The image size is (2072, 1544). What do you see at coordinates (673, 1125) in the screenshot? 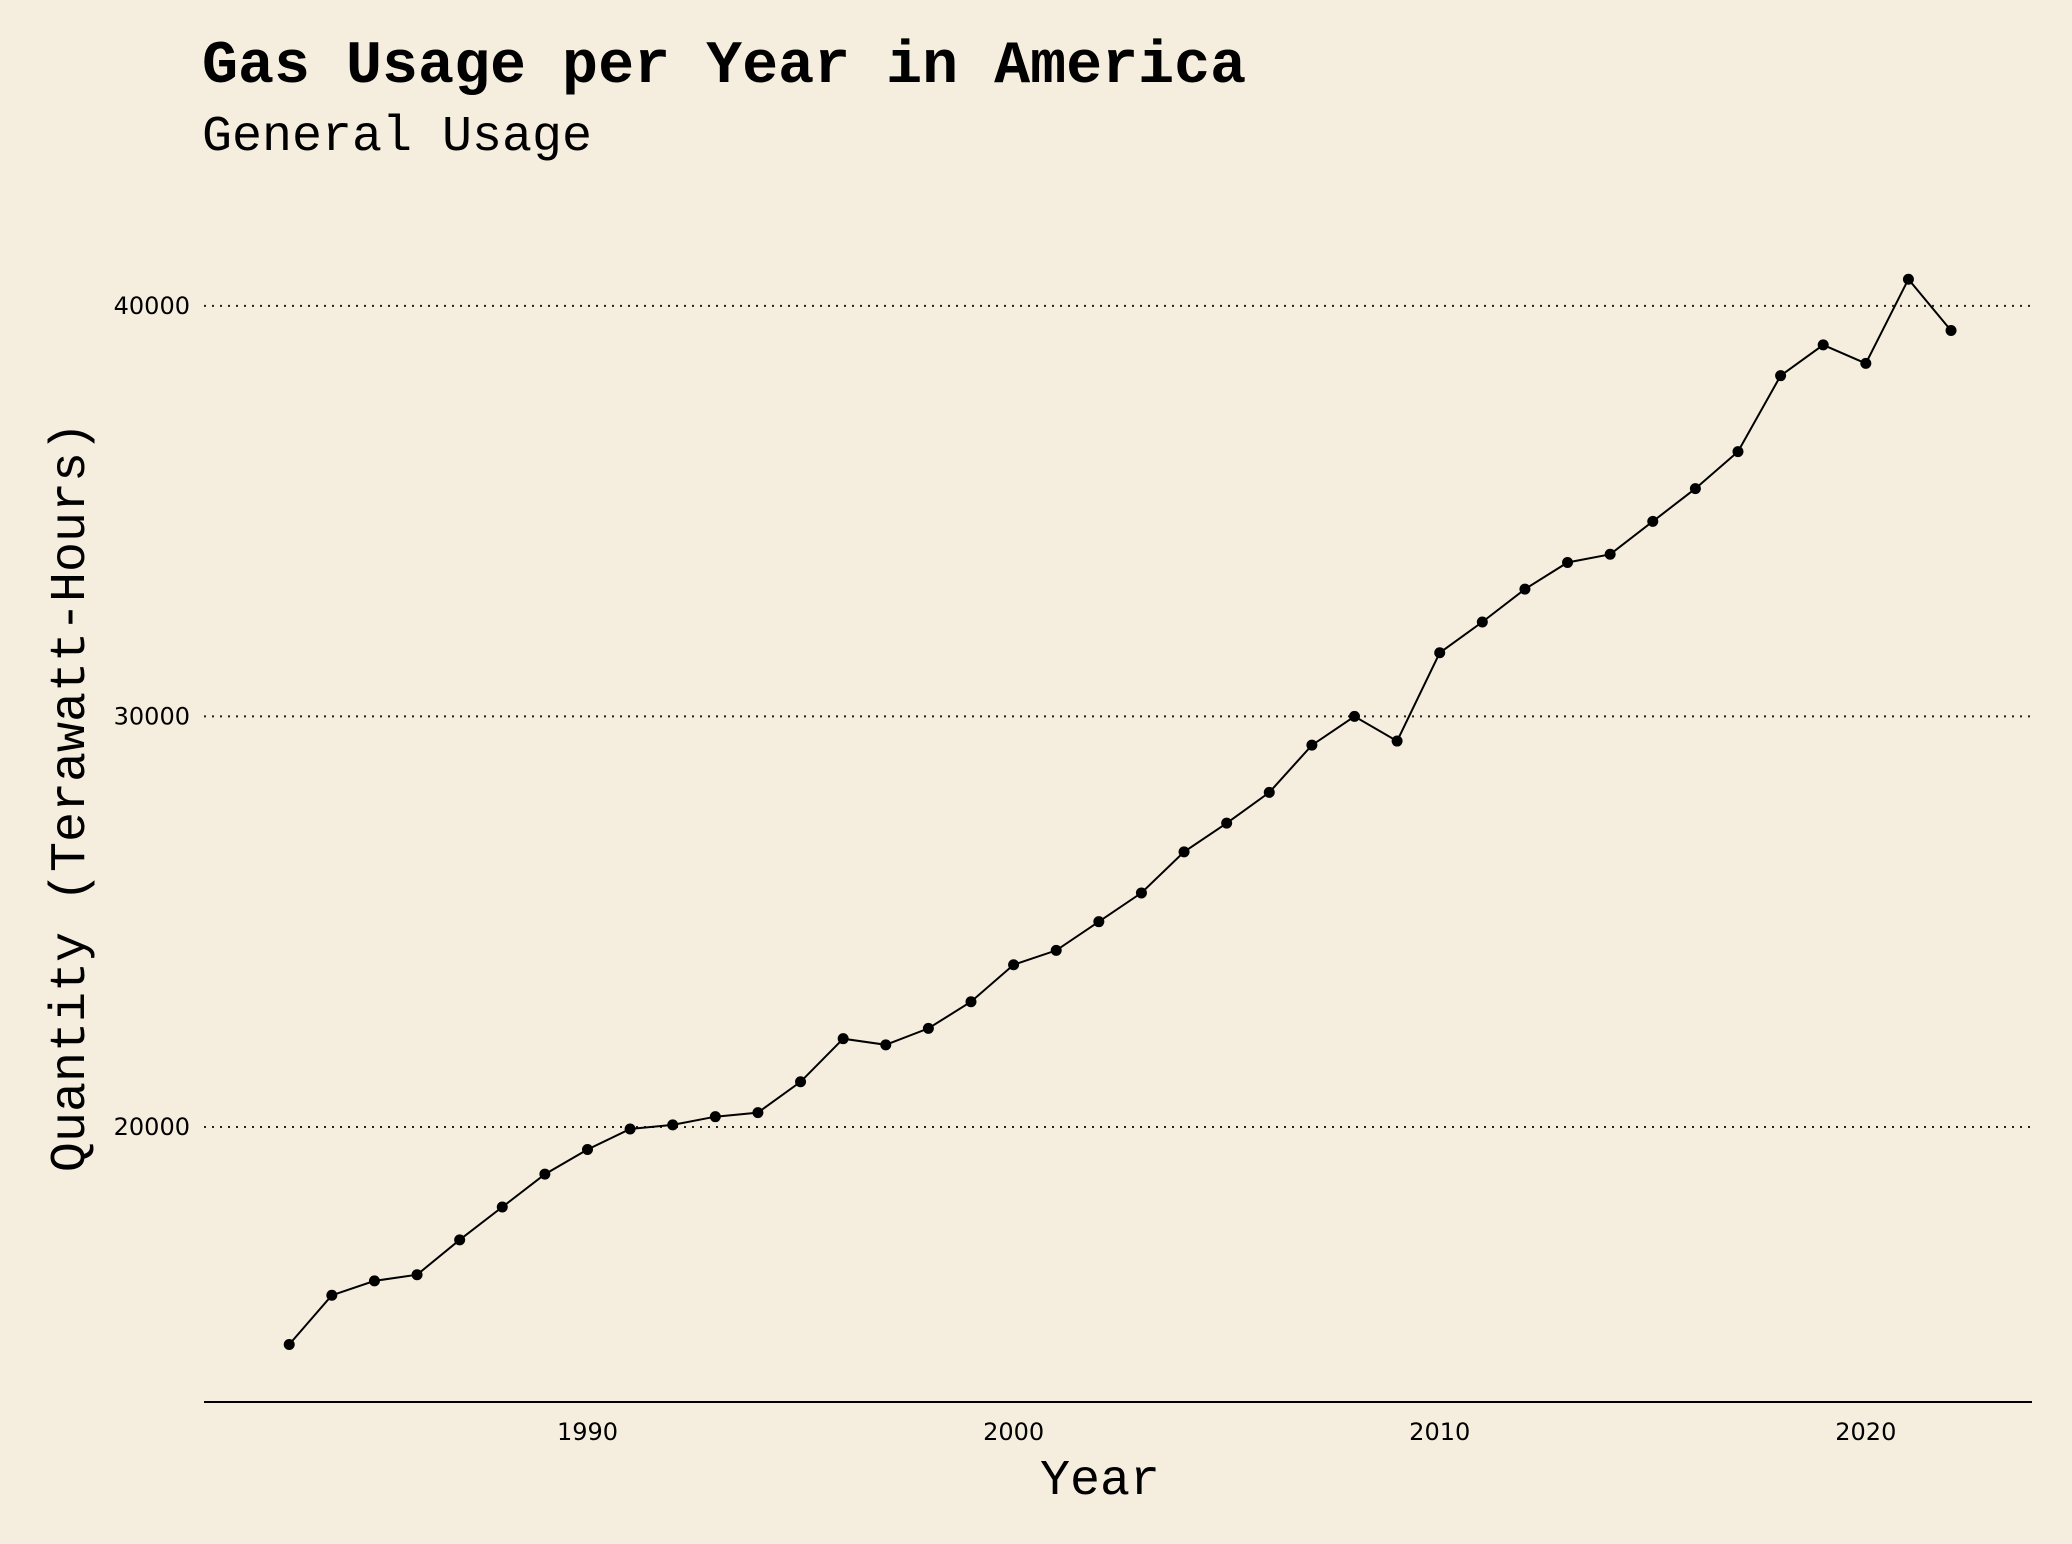
I see `data-point-1992` at bounding box center [673, 1125].